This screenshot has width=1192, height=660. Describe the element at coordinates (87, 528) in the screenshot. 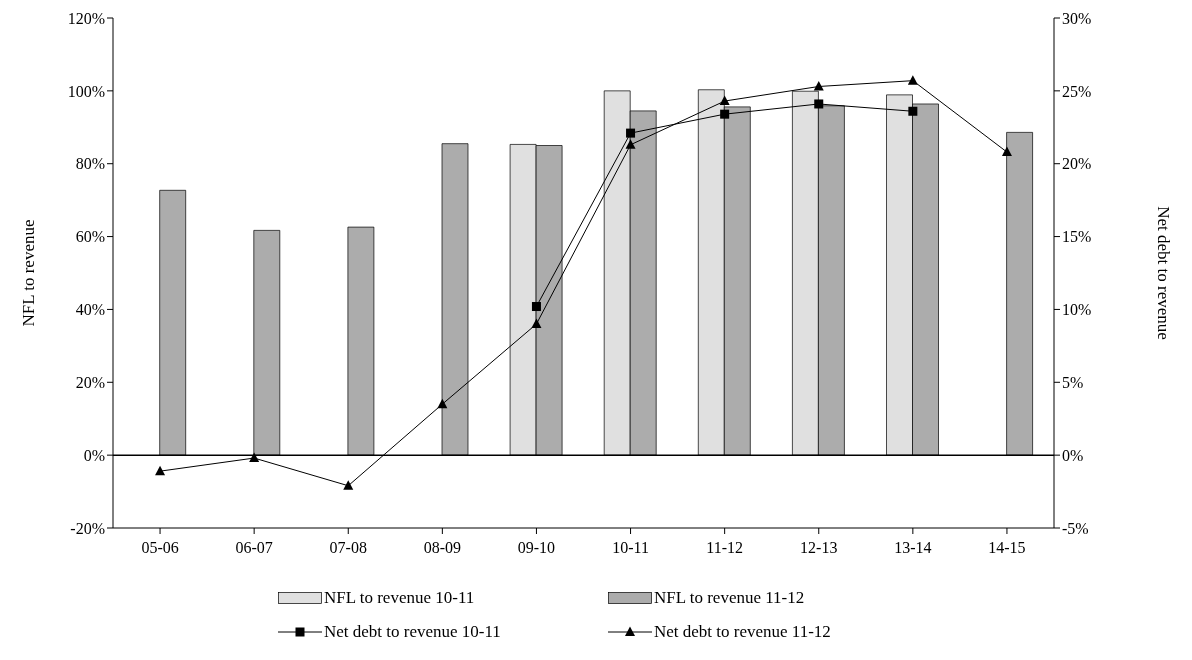

I see `y-tick-label: -20%` at that location.